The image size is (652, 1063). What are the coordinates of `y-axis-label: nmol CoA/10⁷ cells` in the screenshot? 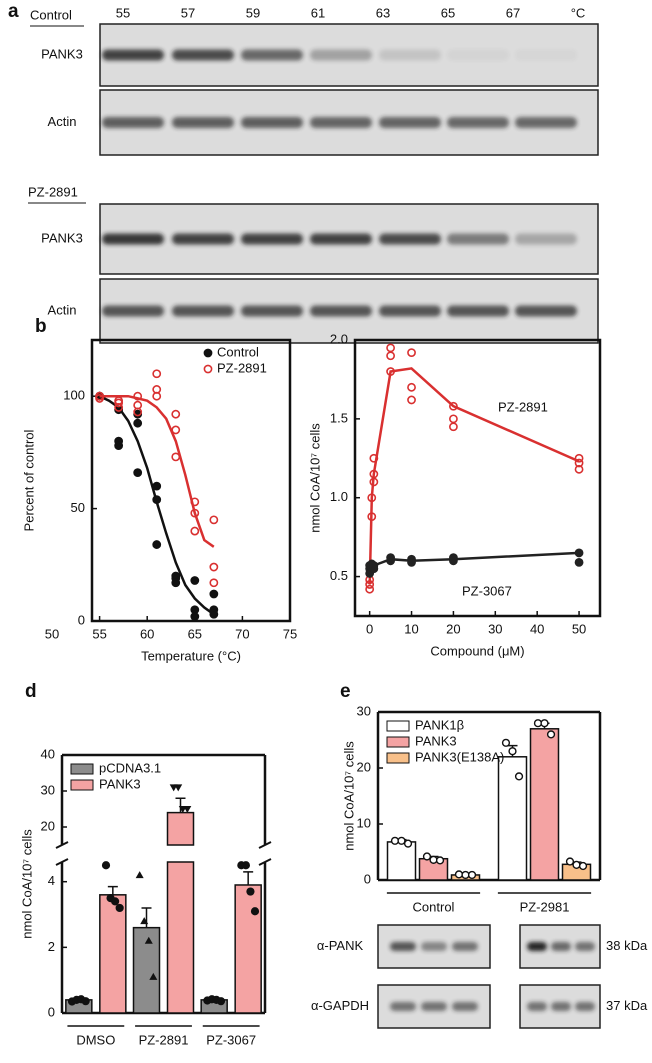 It's located at (314, 478).